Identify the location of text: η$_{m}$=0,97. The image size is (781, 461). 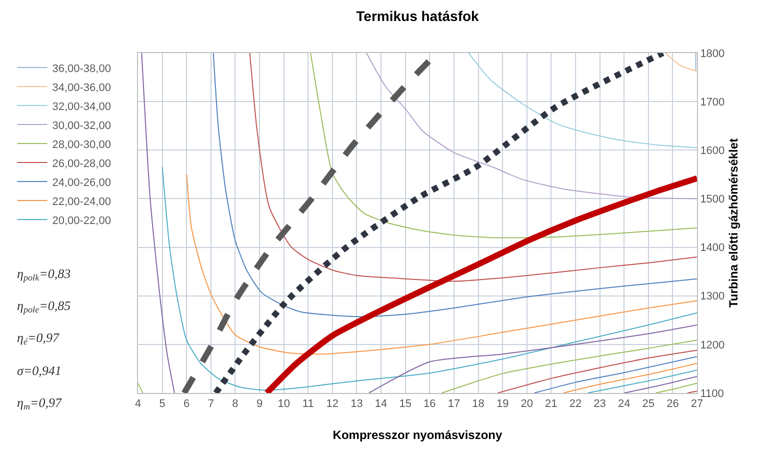
(39, 403).